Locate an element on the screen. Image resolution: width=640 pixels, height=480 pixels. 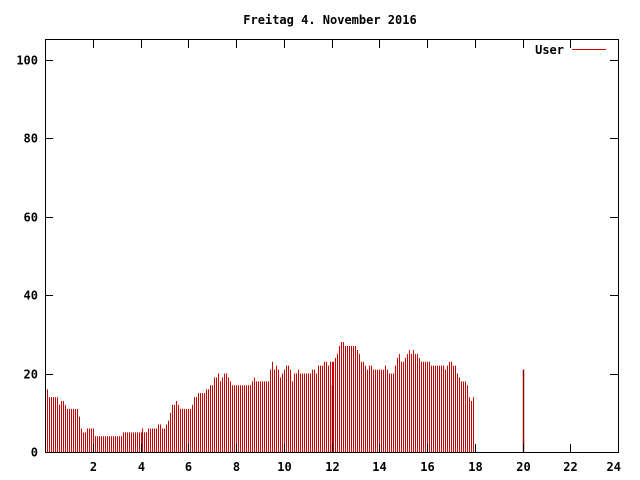
x-tick-label: 18 is located at coordinates (475, 467).